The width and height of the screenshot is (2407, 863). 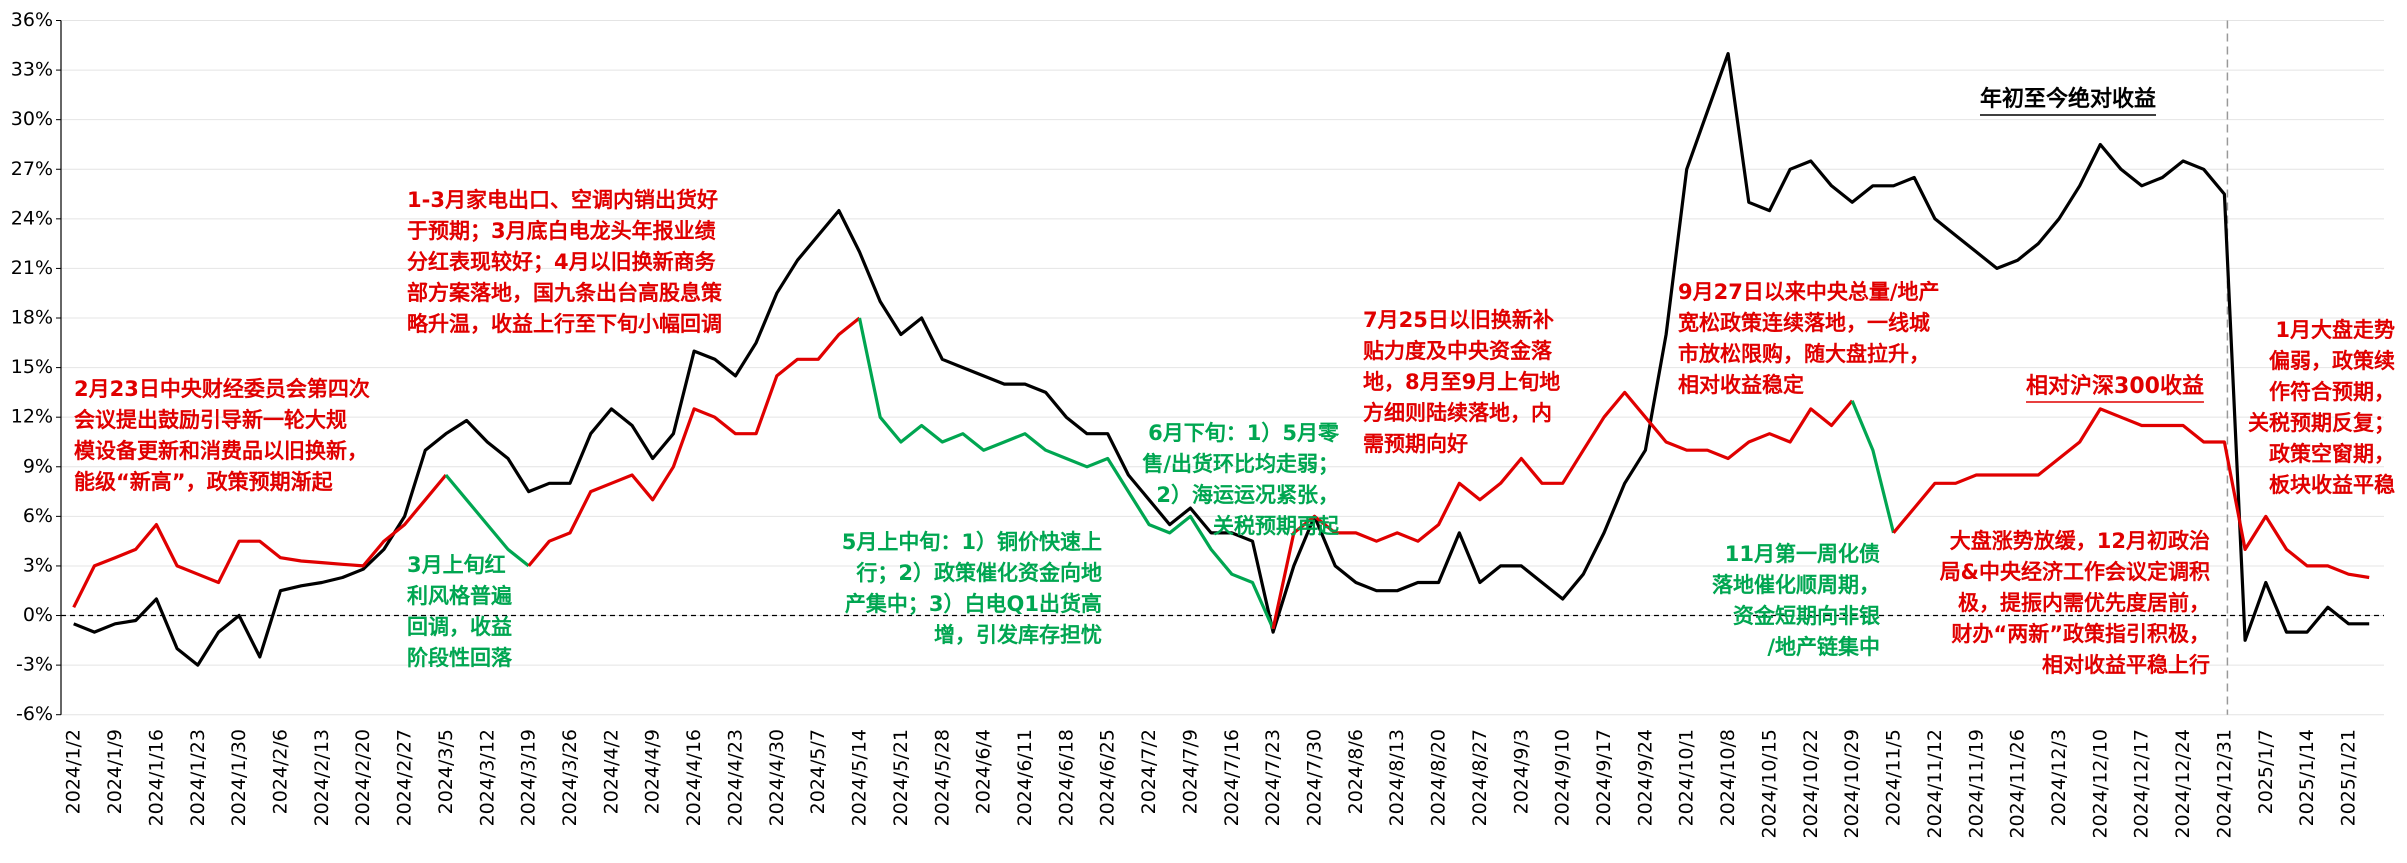 I want to click on annotation: 大盘涨势放缓，12月初政治, so click(x=2080, y=541).